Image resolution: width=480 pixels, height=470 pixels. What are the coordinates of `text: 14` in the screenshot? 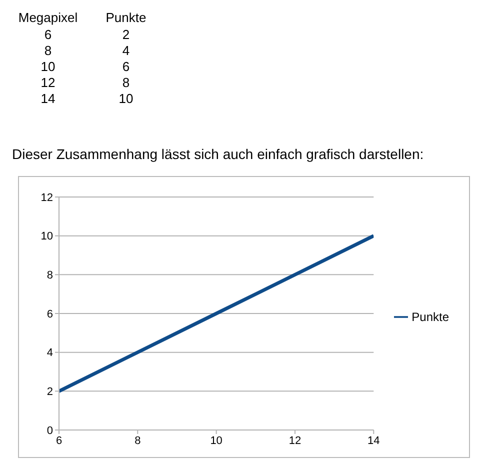 It's located at (48, 98).